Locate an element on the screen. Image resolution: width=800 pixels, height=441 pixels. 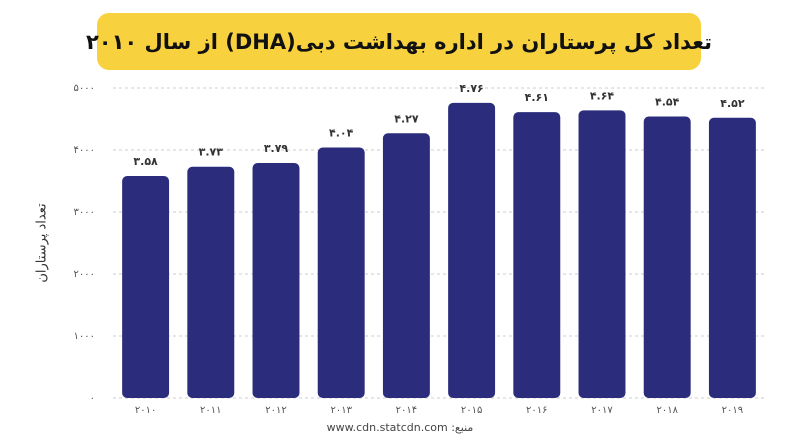
value-label: ۴.۰۴ is located at coordinates (341, 133).